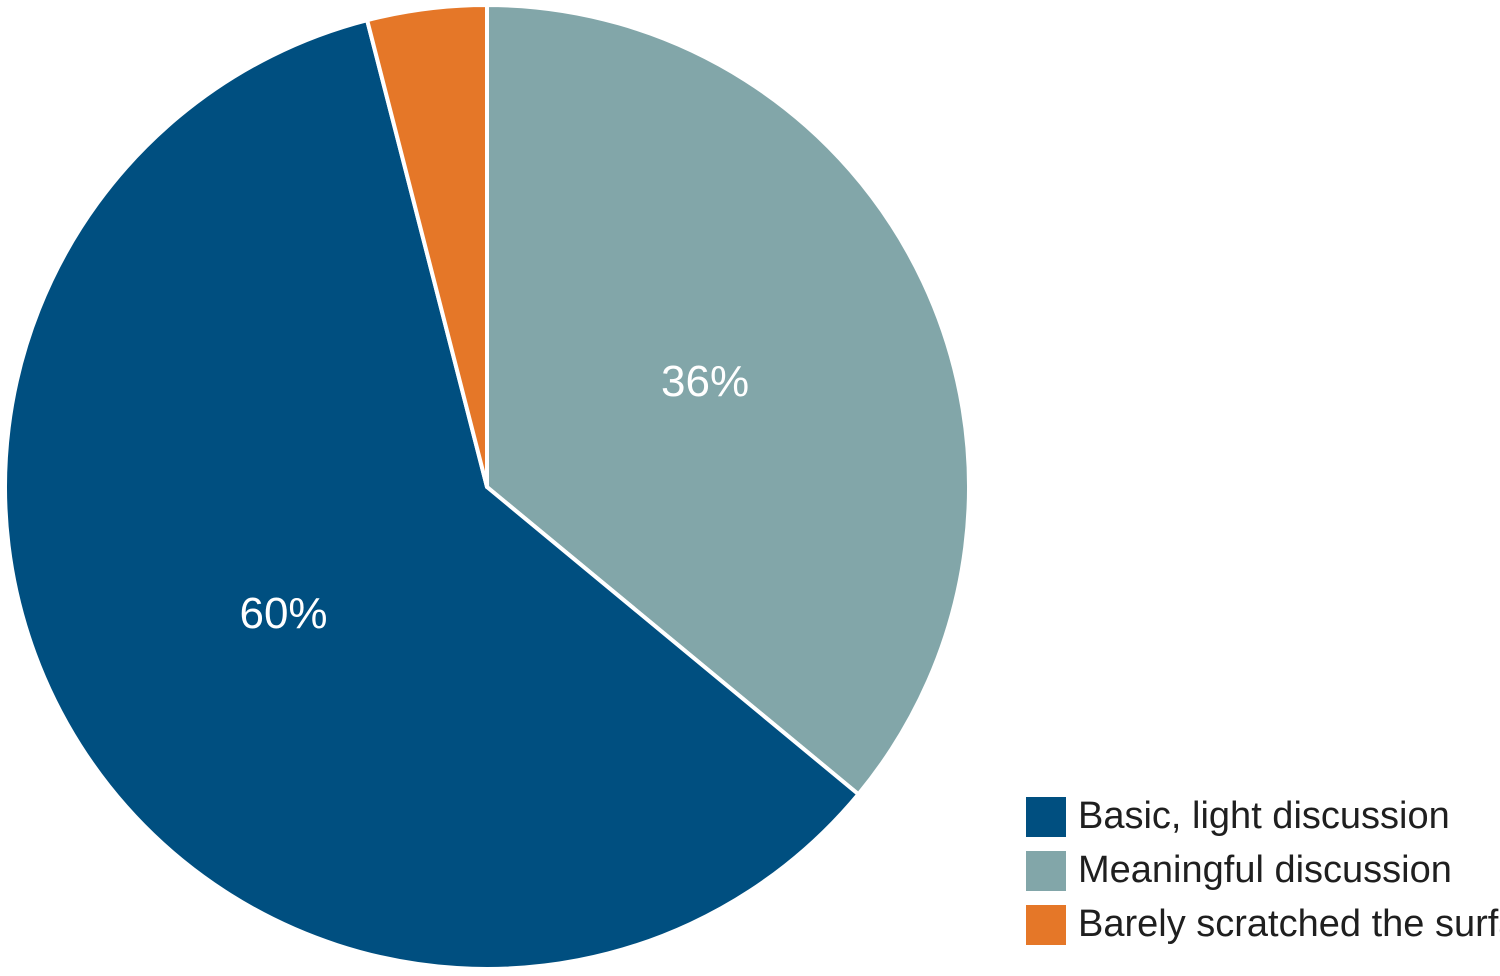  What do you see at coordinates (1289, 924) in the screenshot?
I see `legend-label: Barely scratched the surface` at bounding box center [1289, 924].